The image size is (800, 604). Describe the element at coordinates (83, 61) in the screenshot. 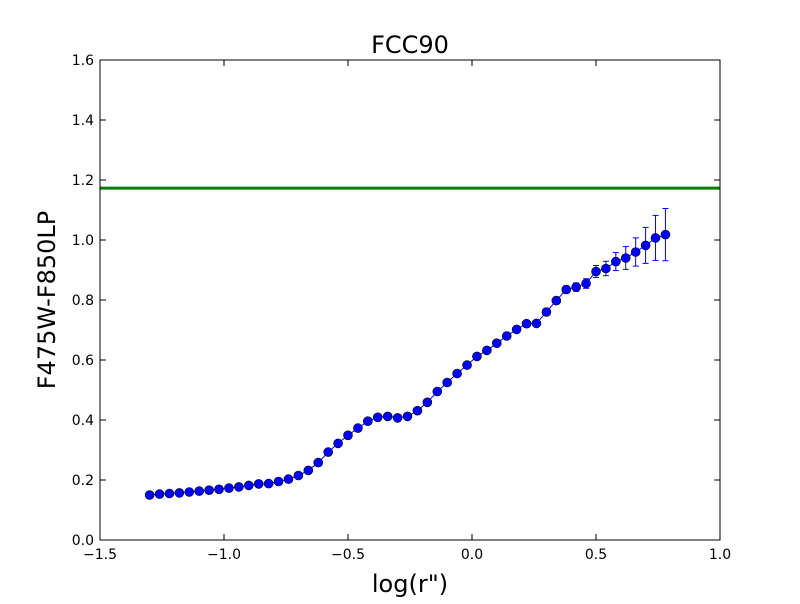

I see `y-tick-label: 1.6` at that location.